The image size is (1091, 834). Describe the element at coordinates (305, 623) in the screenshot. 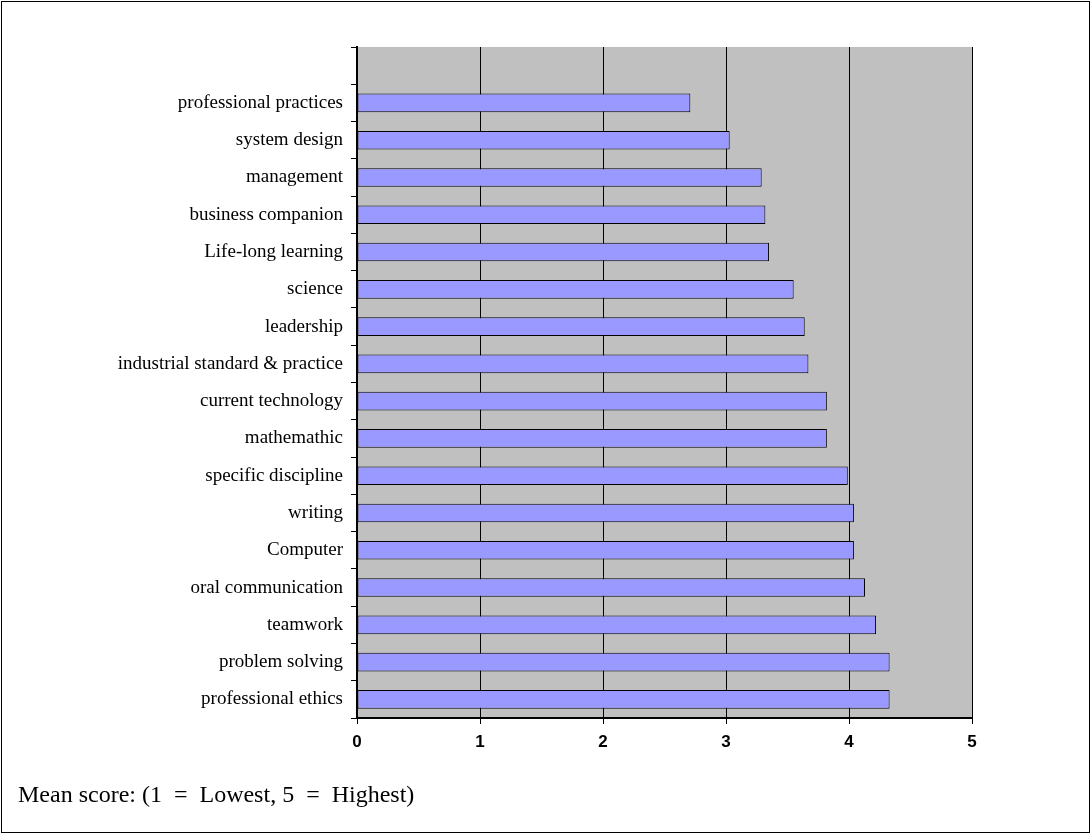

I see `y-tick-label: teamwork` at that location.